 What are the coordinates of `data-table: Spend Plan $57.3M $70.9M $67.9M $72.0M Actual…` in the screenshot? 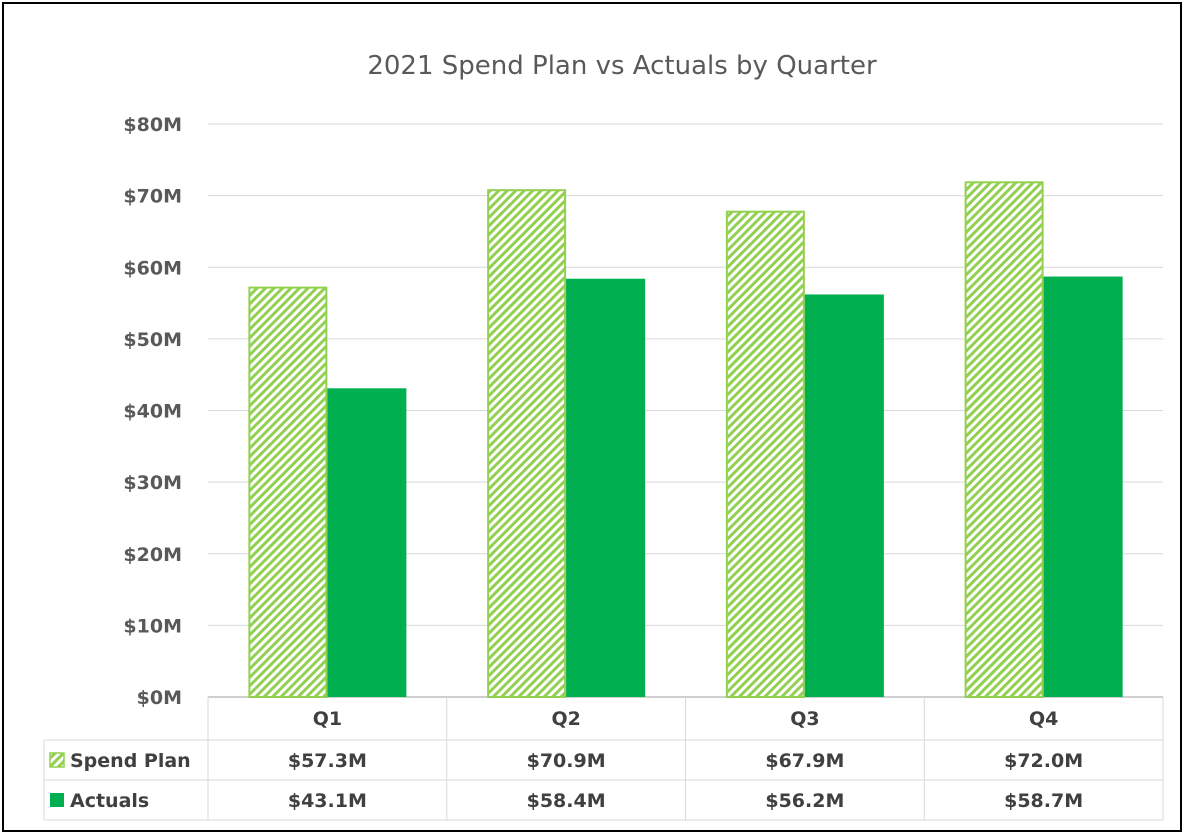 It's located at (603, 759).